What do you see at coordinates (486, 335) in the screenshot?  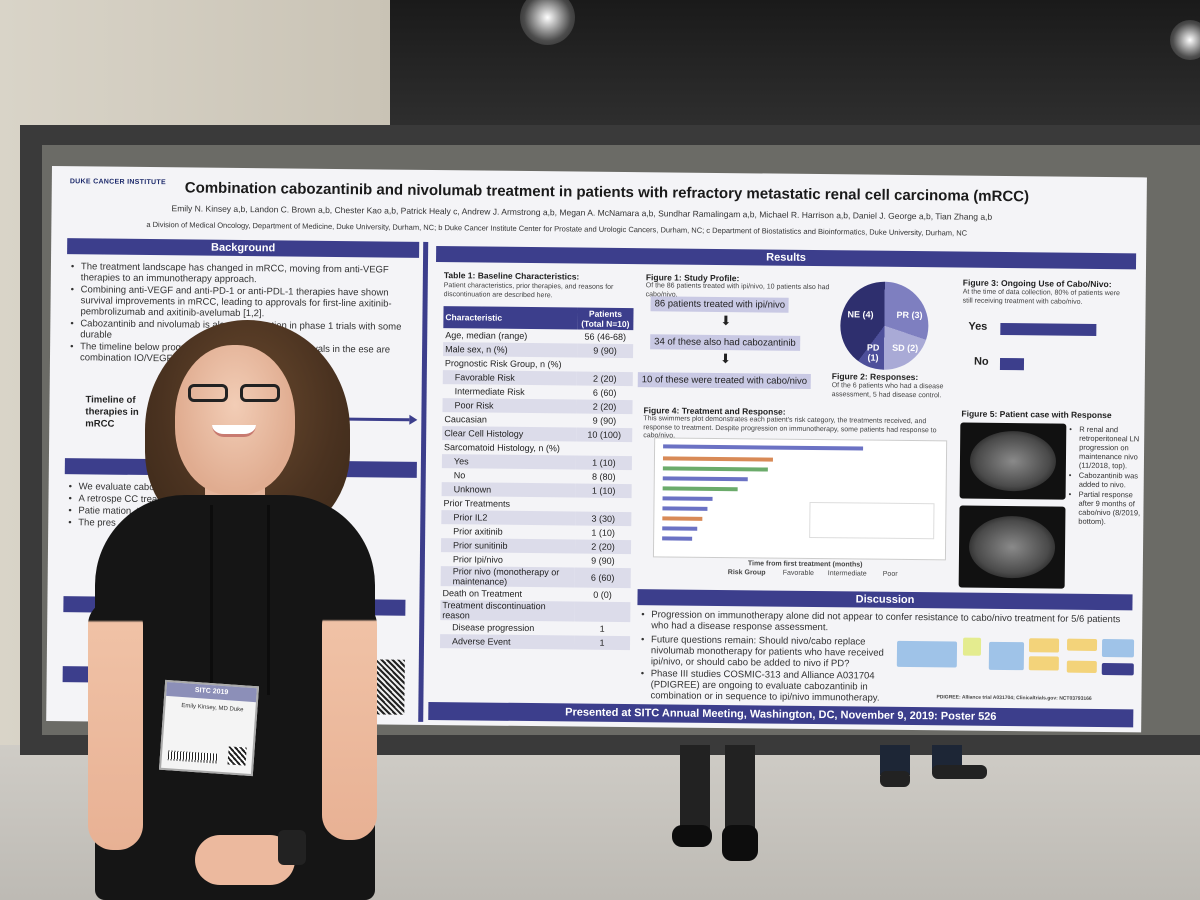 I see `table-cell-label: Age, median (range)` at bounding box center [486, 335].